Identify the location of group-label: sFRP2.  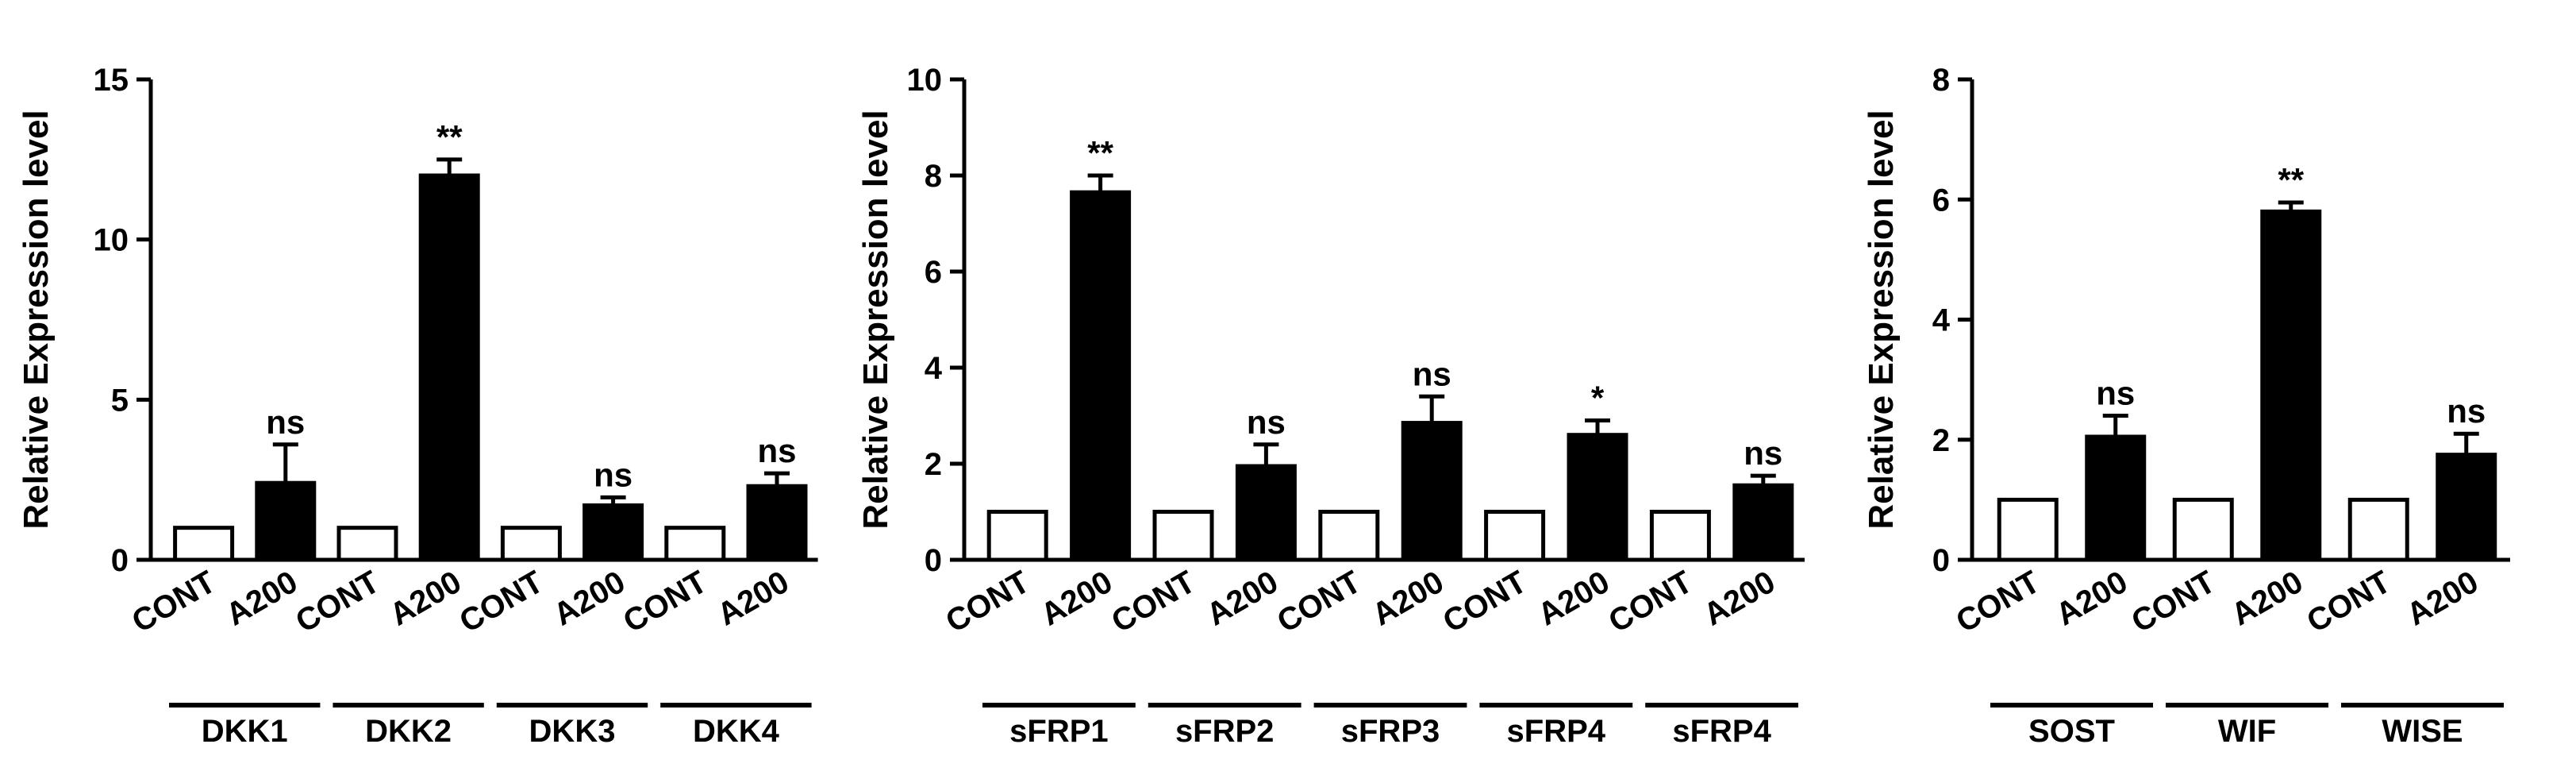
(1225, 731).